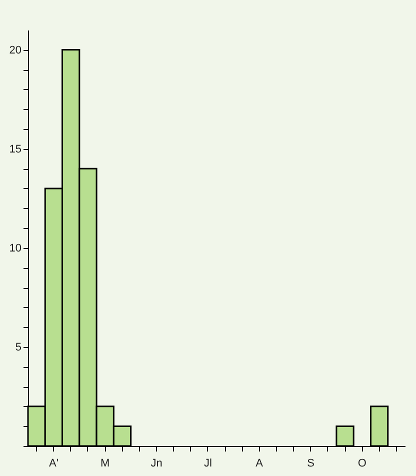  I want to click on x-tick-label: A, so click(260, 464).